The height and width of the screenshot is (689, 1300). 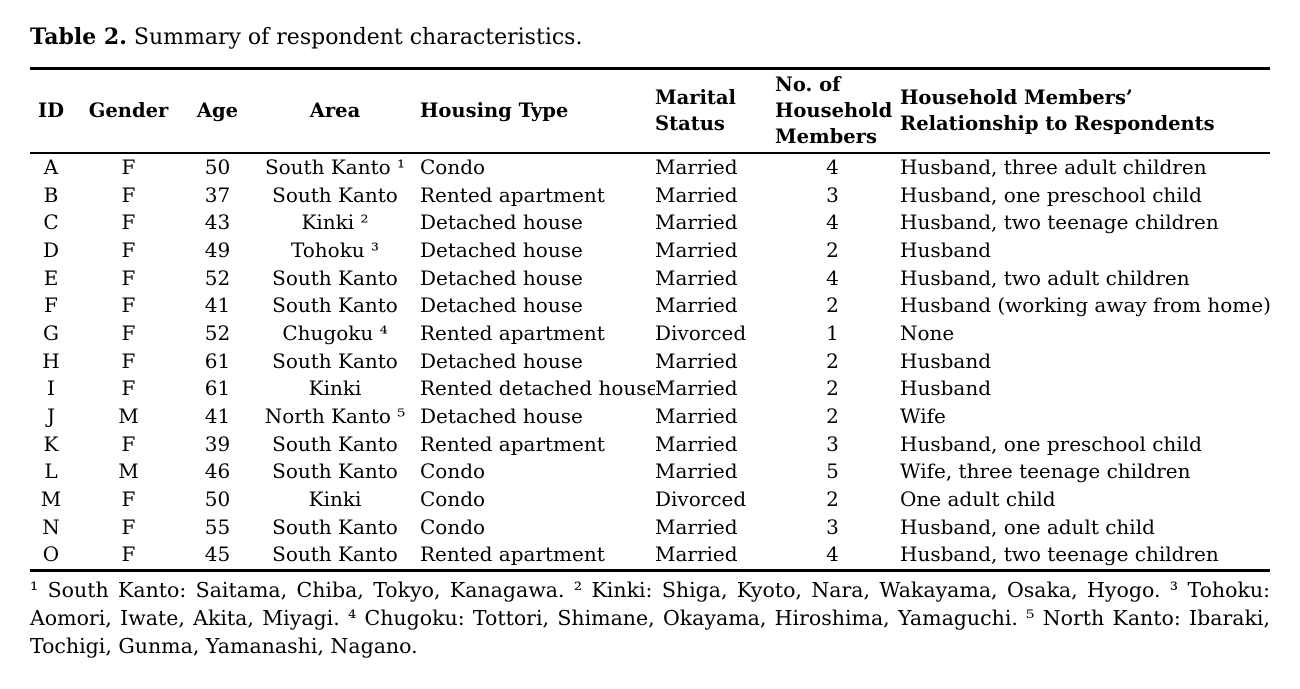 What do you see at coordinates (128, 111) in the screenshot?
I see `column-header-gender: Gender` at bounding box center [128, 111].